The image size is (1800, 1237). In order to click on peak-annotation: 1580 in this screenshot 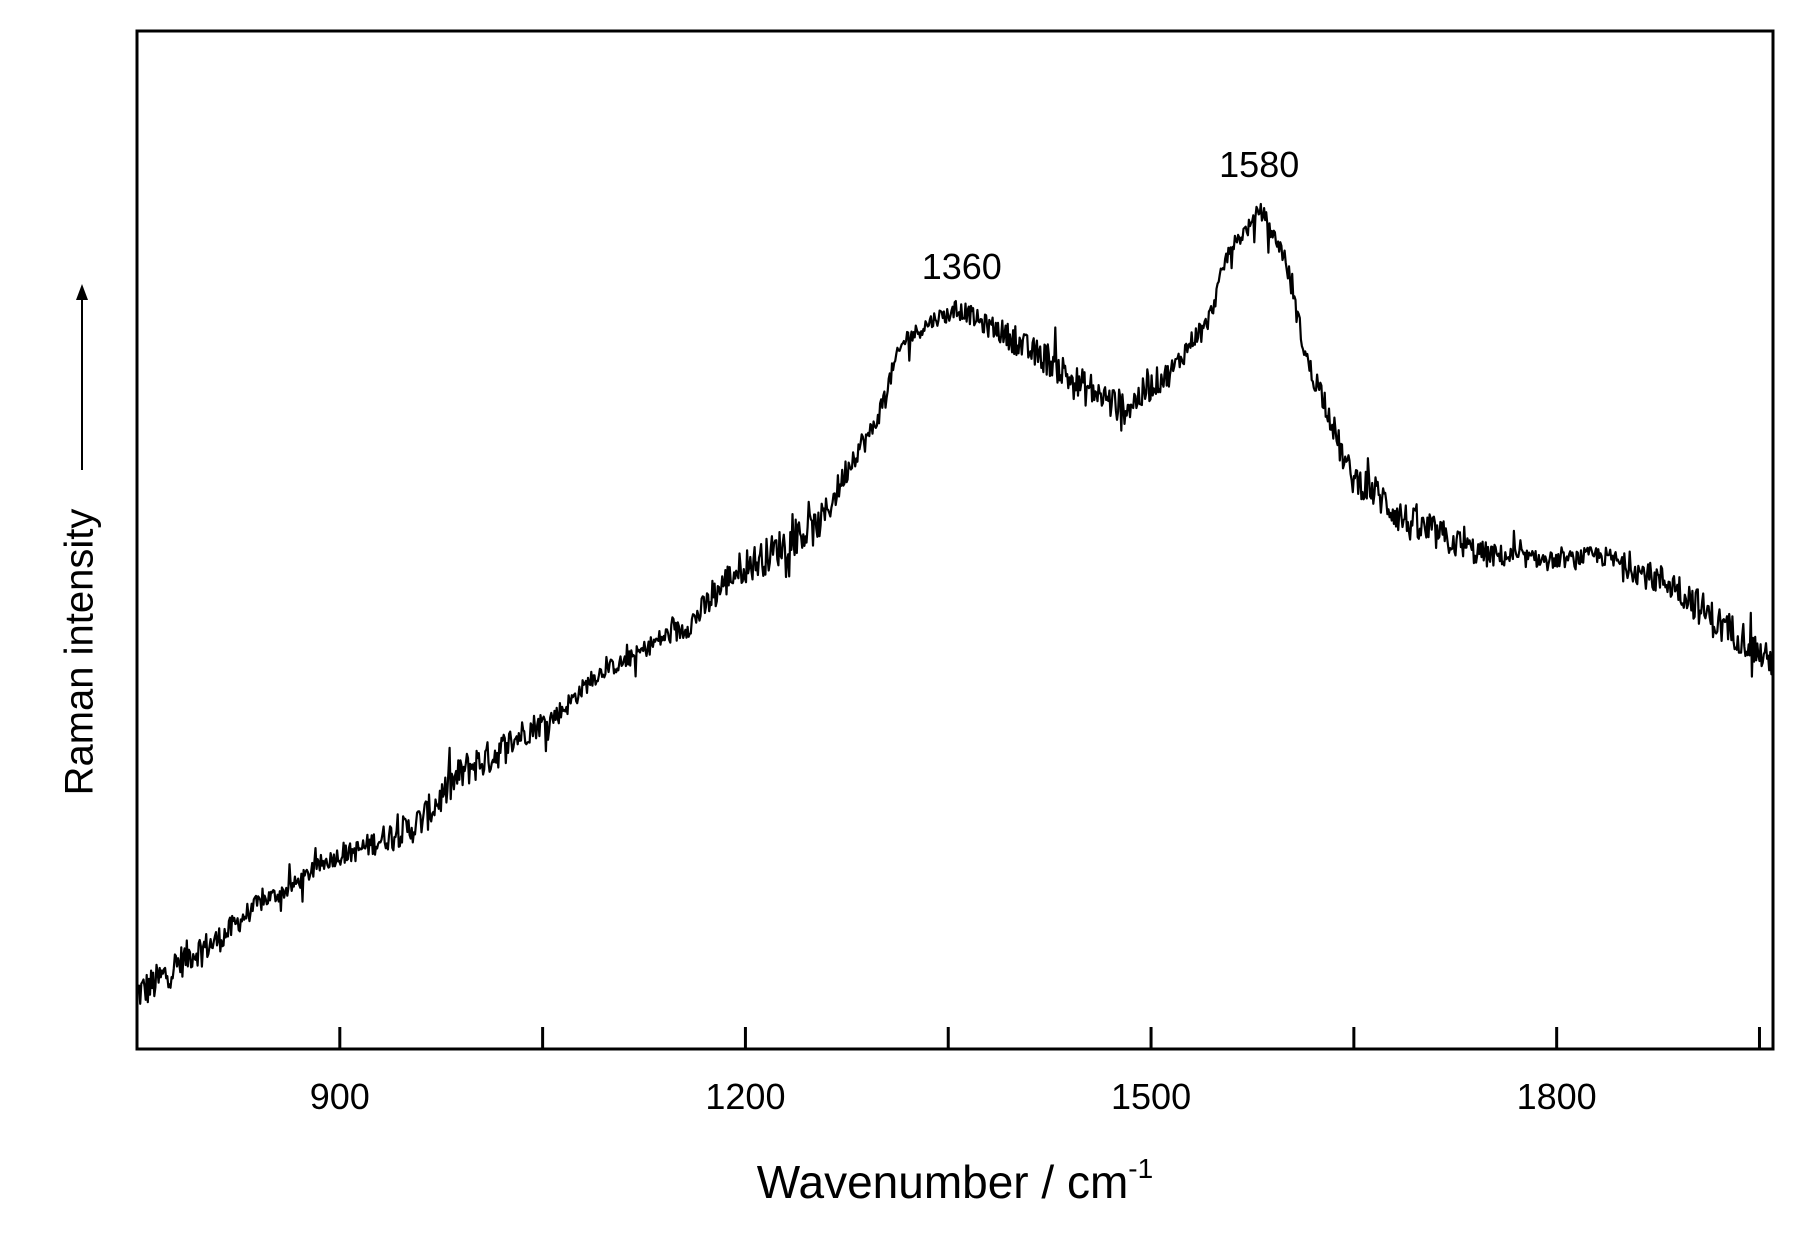, I will do `click(1259, 164)`.